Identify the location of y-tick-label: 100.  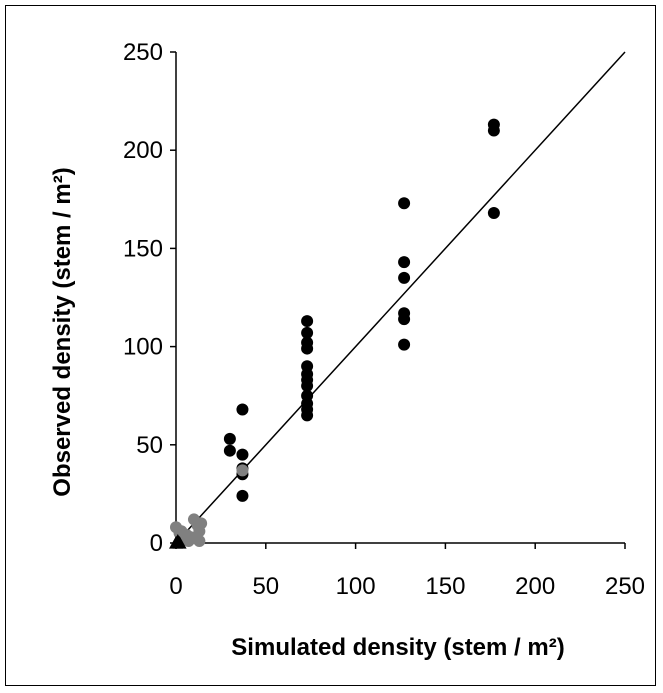
(143, 347).